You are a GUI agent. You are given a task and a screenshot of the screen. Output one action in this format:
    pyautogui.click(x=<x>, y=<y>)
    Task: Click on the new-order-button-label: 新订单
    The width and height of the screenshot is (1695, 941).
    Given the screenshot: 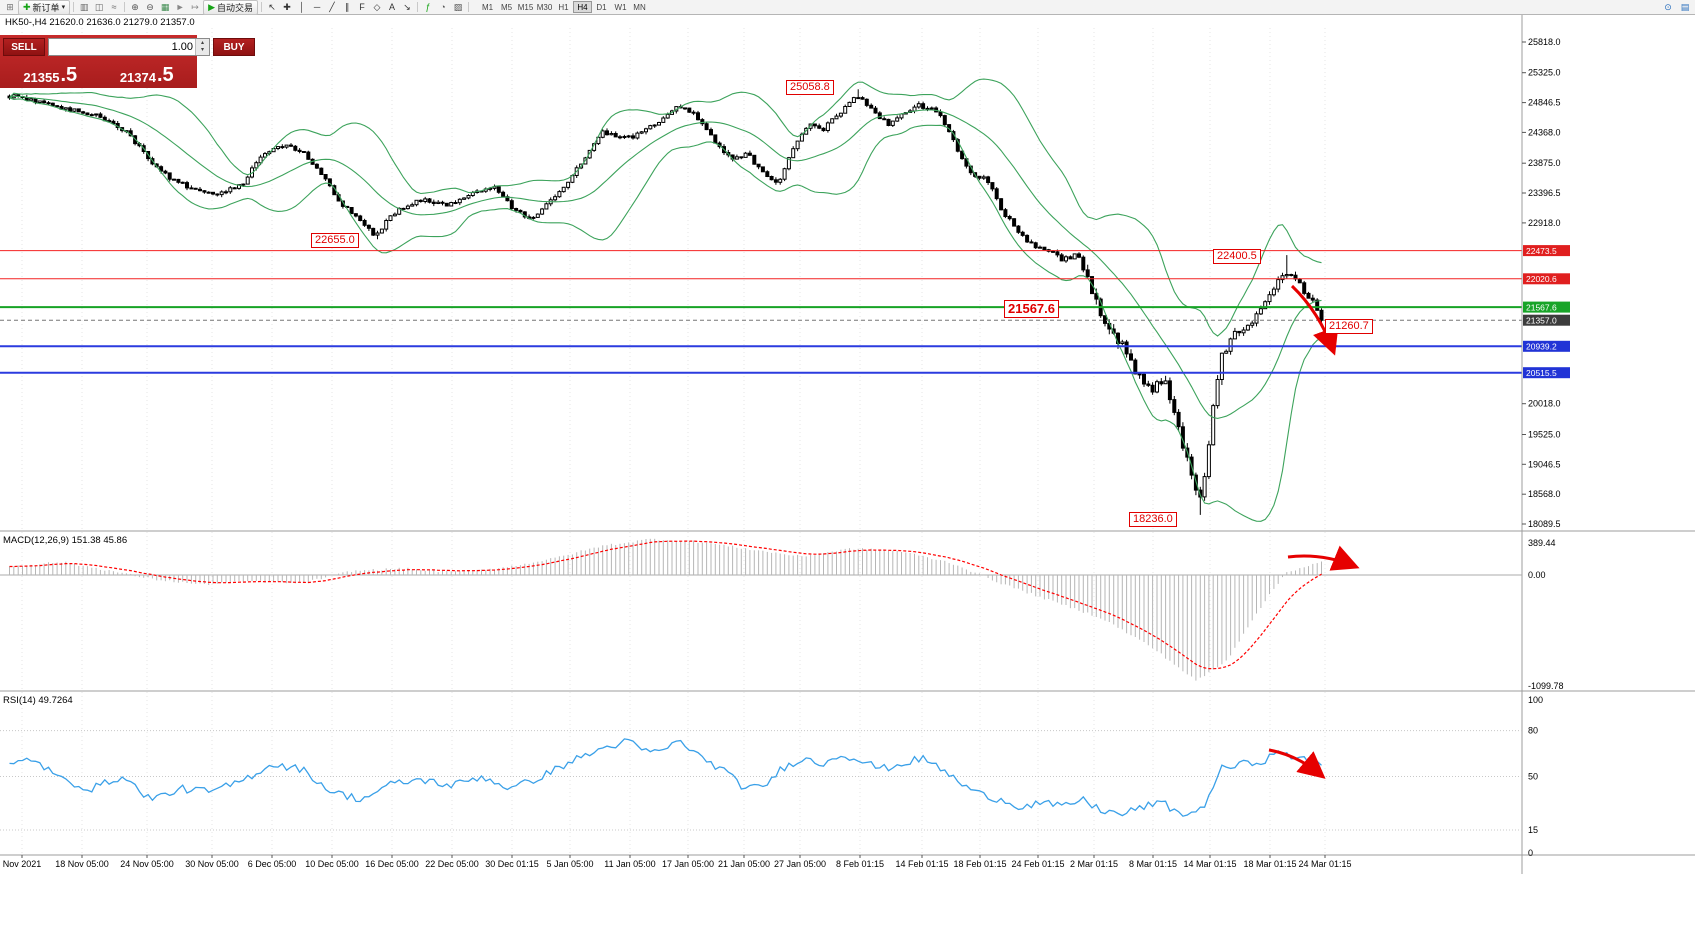 What is the action you would take?
    pyautogui.click(x=46, y=7)
    